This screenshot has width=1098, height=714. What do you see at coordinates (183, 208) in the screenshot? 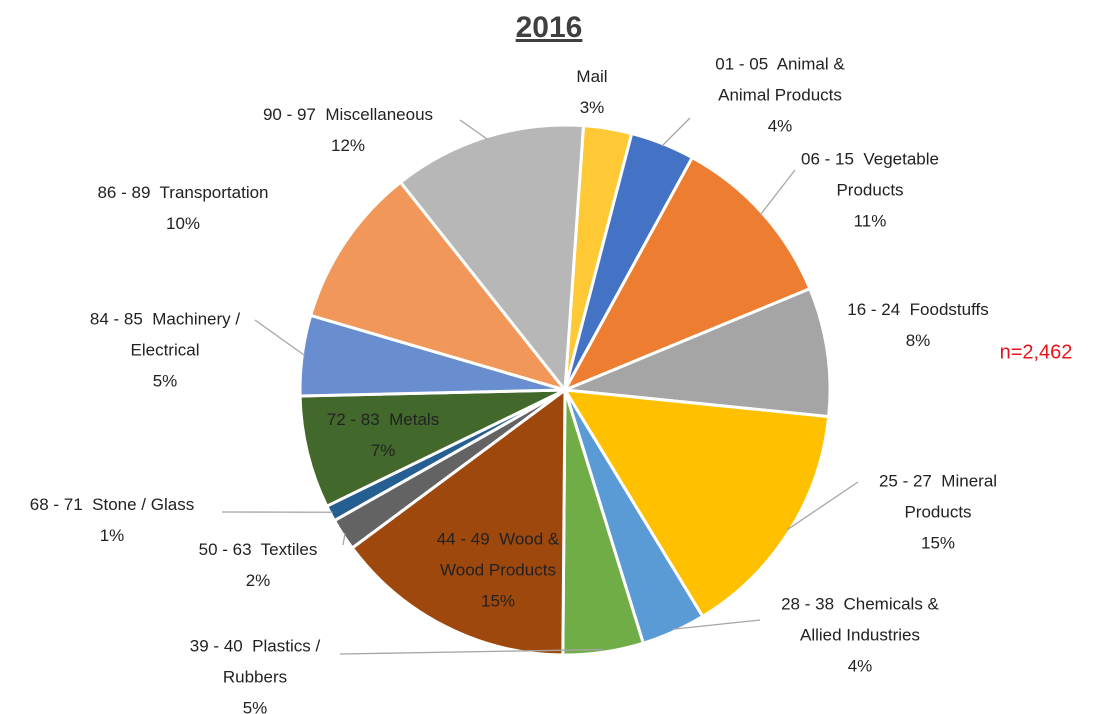
I see `slice-label: 86 - 89 Transportation 10%` at bounding box center [183, 208].